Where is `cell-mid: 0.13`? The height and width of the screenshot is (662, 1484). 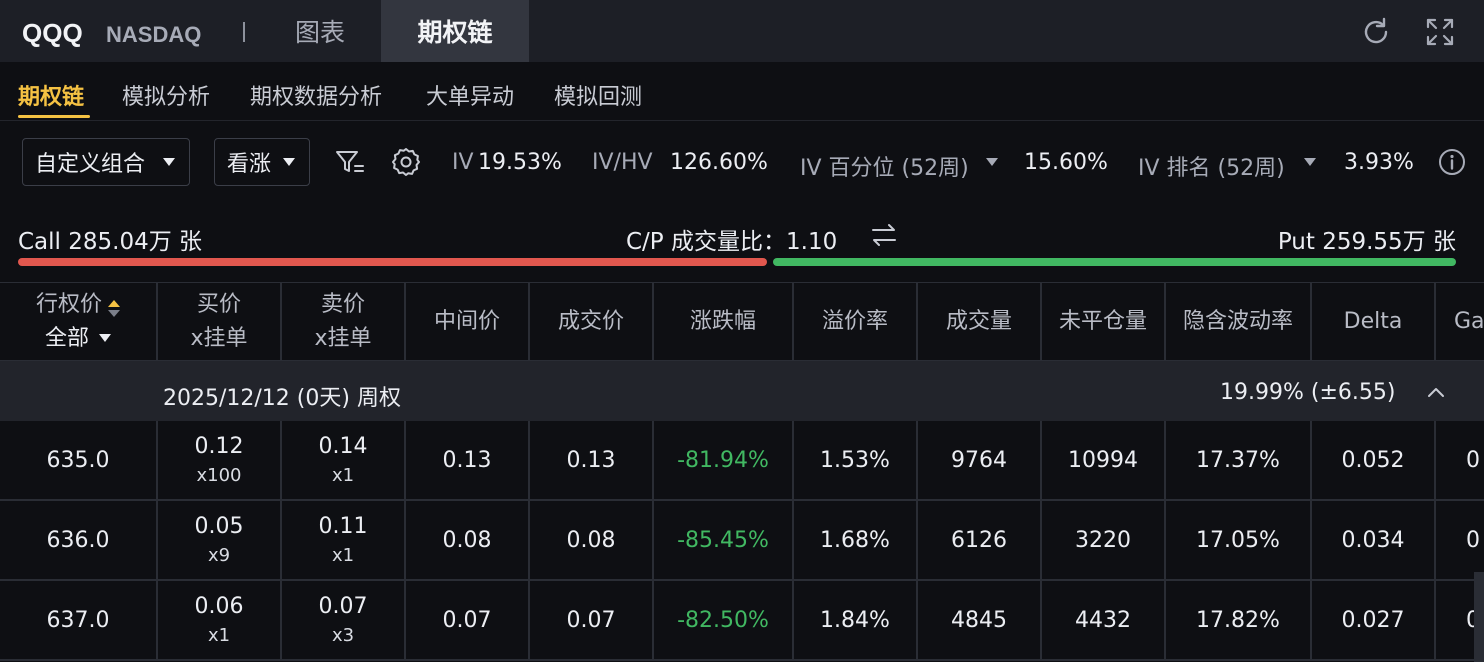 cell-mid: 0.13 is located at coordinates (468, 460).